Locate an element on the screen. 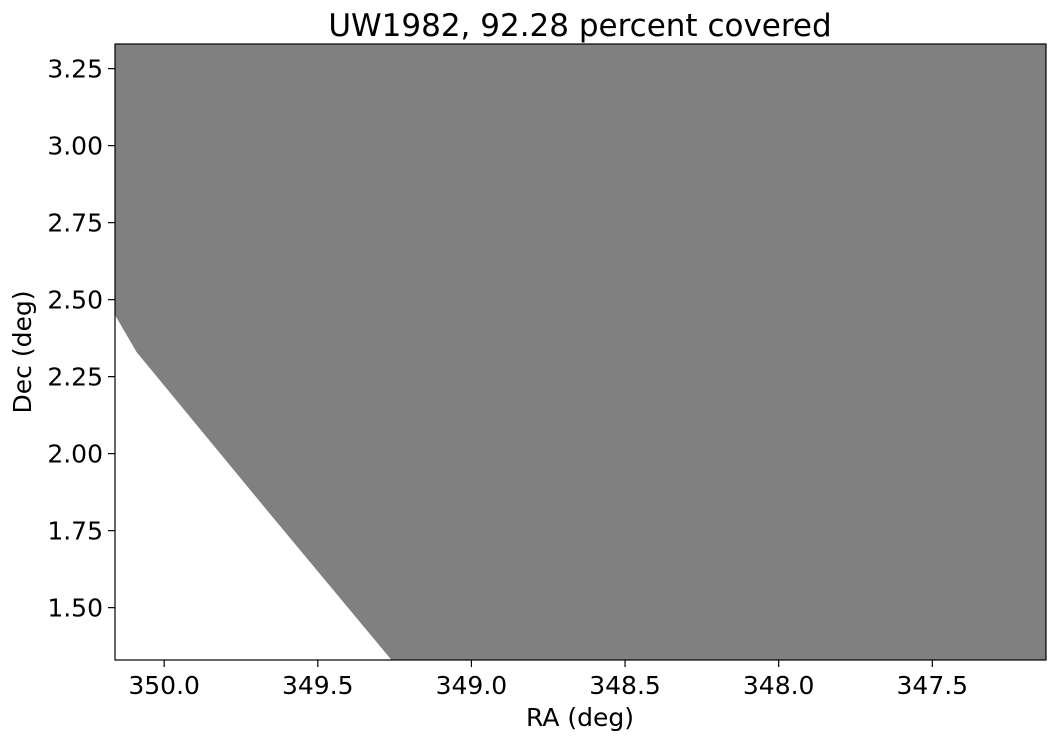  x-axis: 350.0 349.5 349.0 348.5 348.0 347.5 is located at coordinates (548, 680).